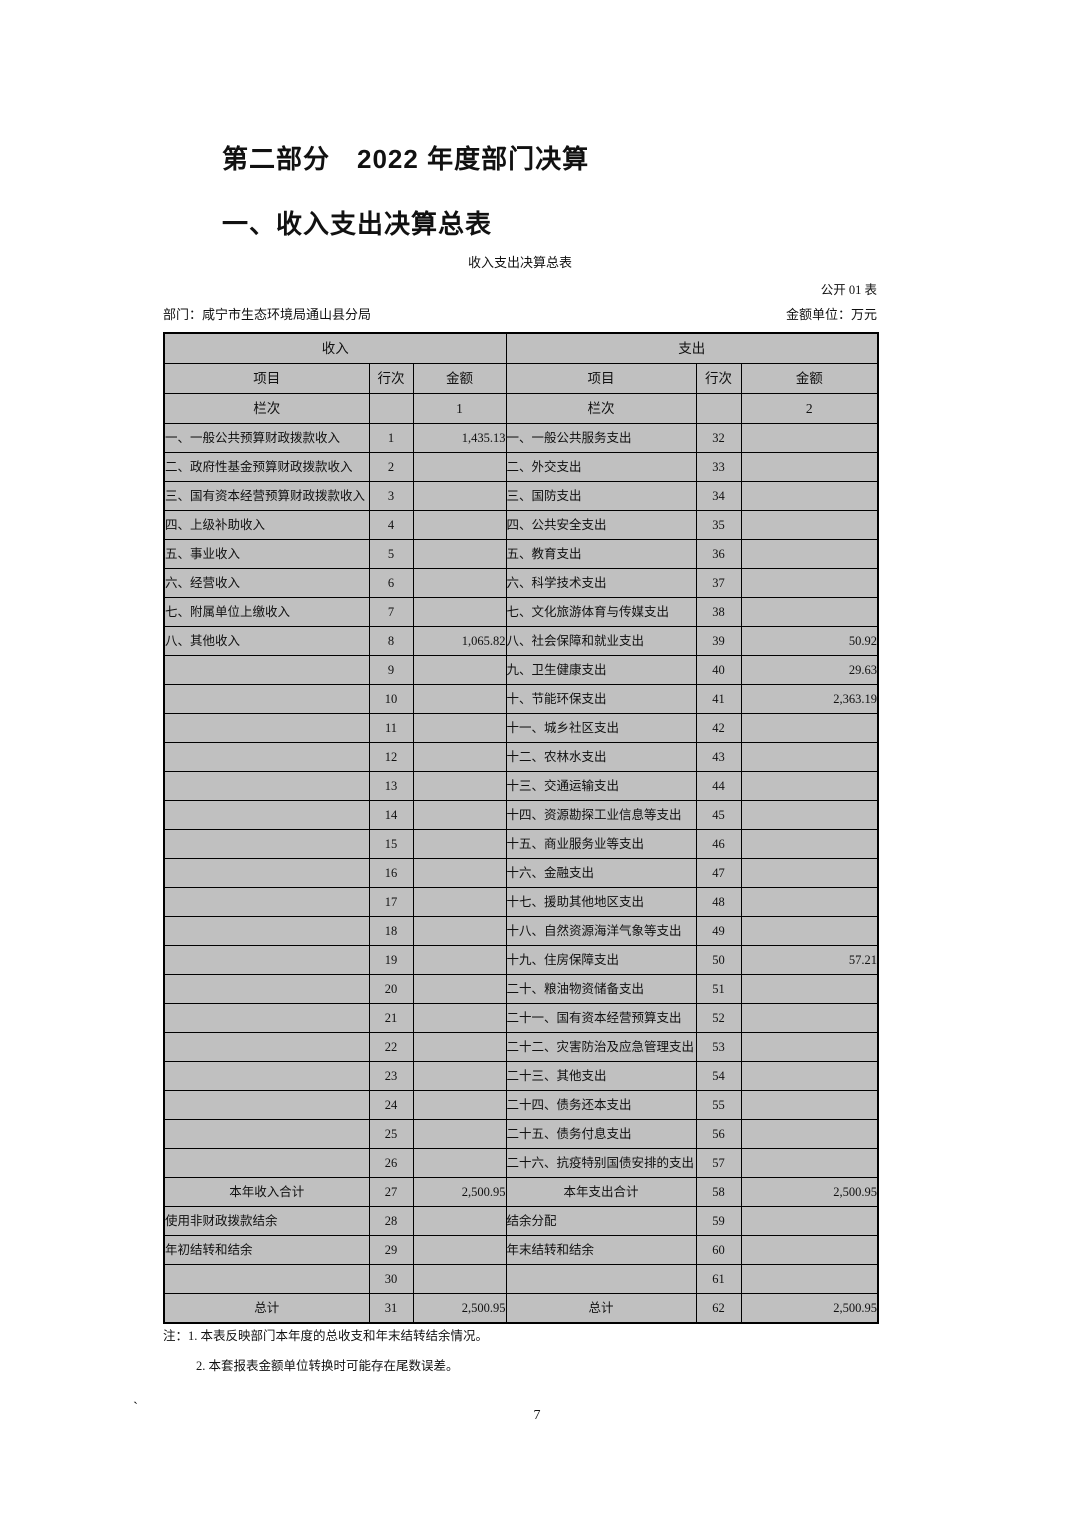  What do you see at coordinates (406, 159) in the screenshot?
I see `part-title: 第二部分 2022 年度部门决算` at bounding box center [406, 159].